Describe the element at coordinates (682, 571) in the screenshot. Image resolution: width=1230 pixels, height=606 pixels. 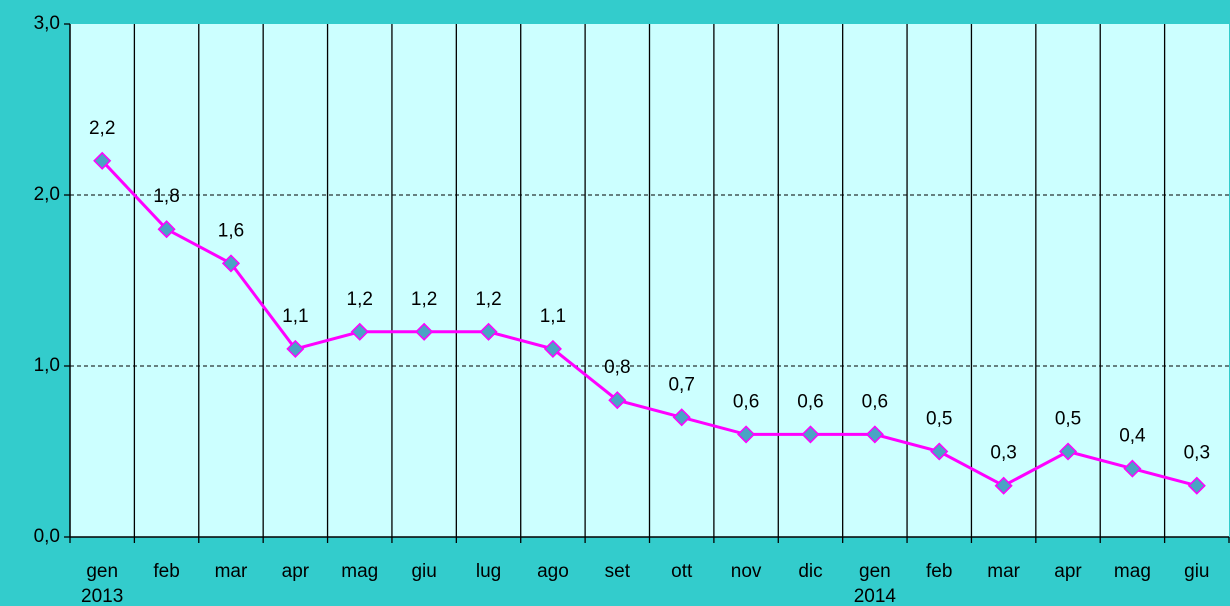
I see `x-tick-label: ott` at that location.